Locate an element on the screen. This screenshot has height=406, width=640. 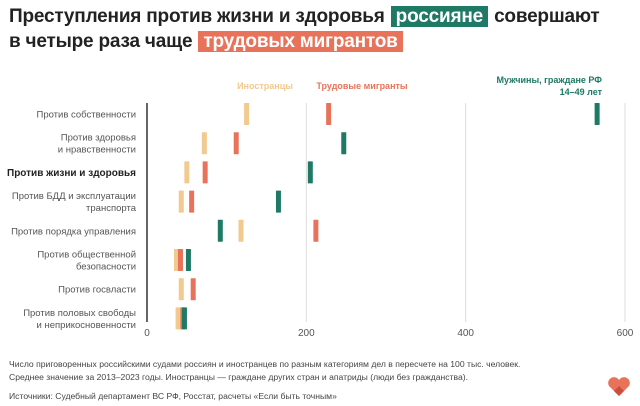
category-label: и неприкосновенности is located at coordinates (86, 325).